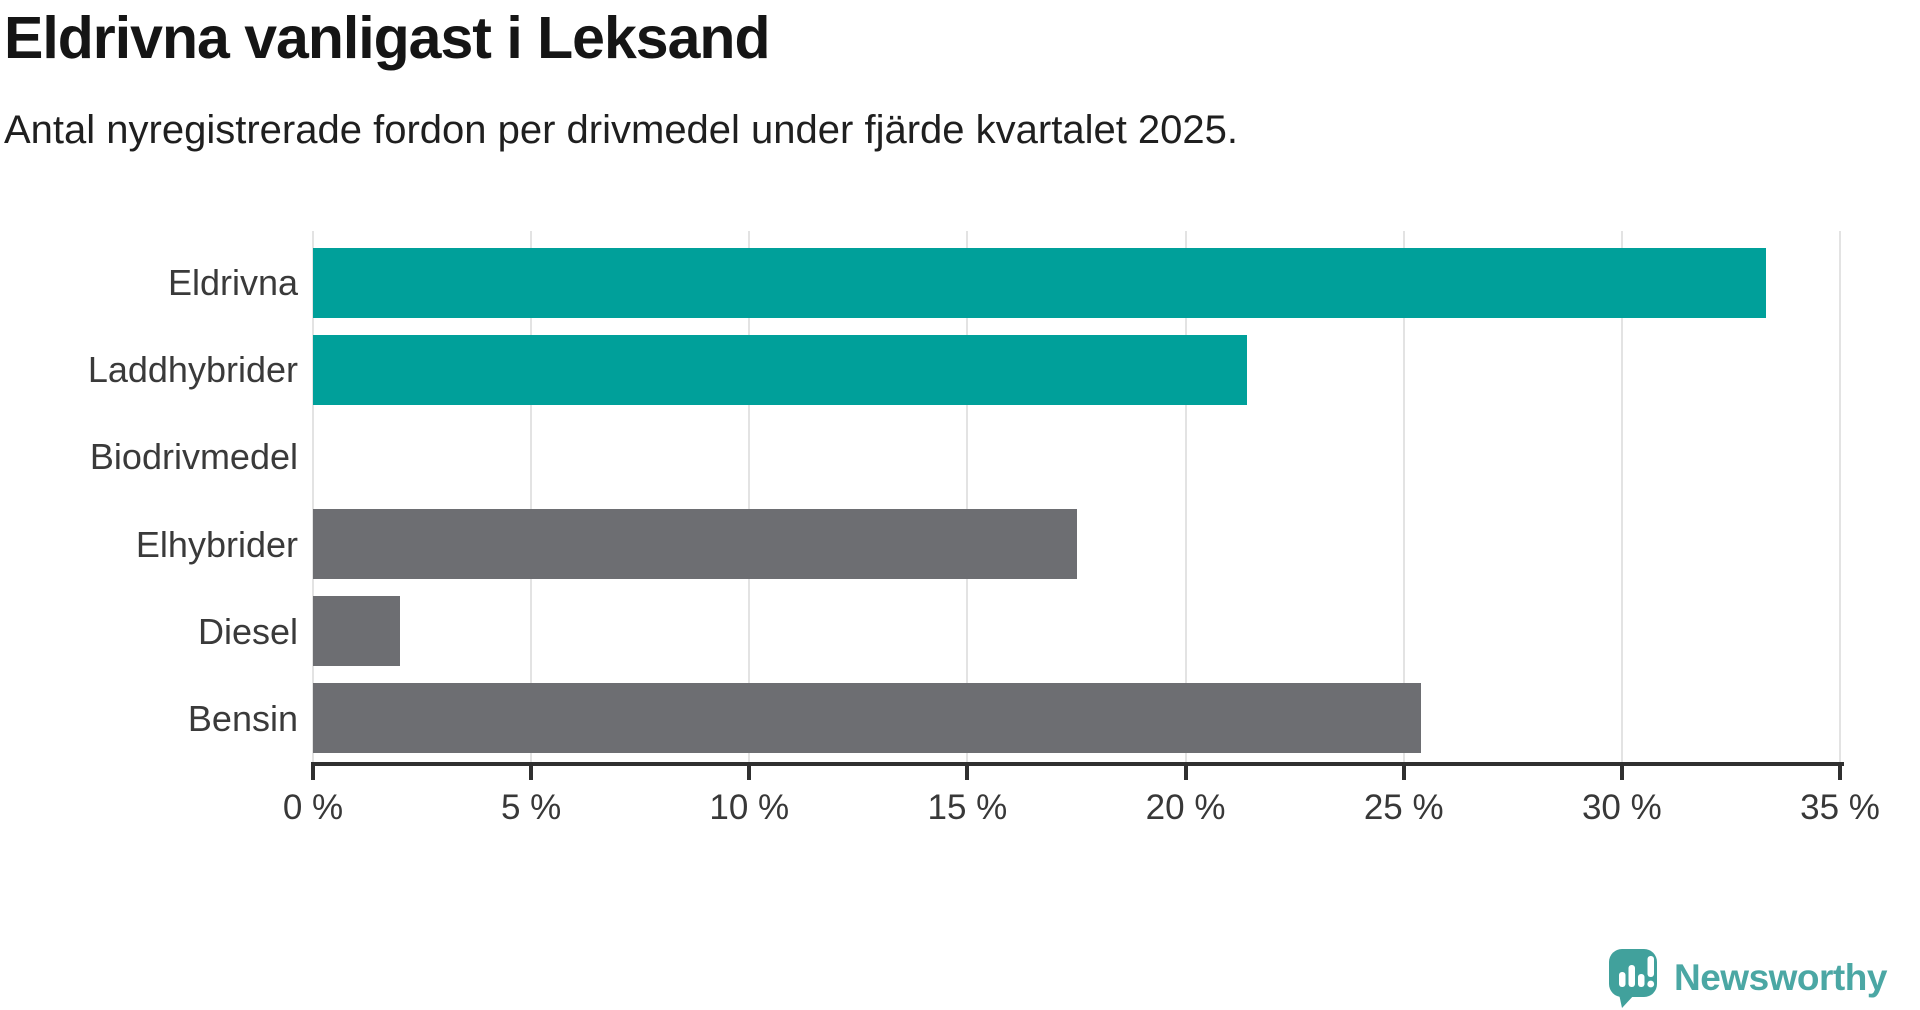 The height and width of the screenshot is (1010, 1920). What do you see at coordinates (192, 370) in the screenshot?
I see `category-label: Laddhybrider` at bounding box center [192, 370].